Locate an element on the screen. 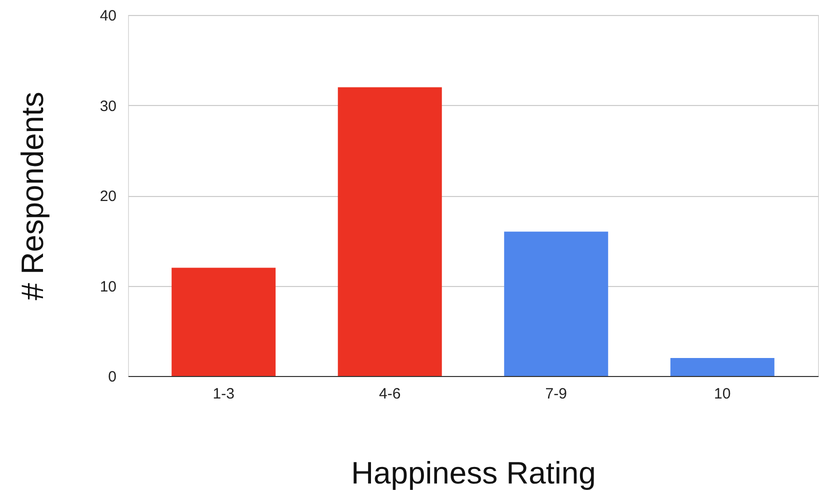 The height and width of the screenshot is (490, 819). y-axis-title: # Respondents is located at coordinates (32, 196).